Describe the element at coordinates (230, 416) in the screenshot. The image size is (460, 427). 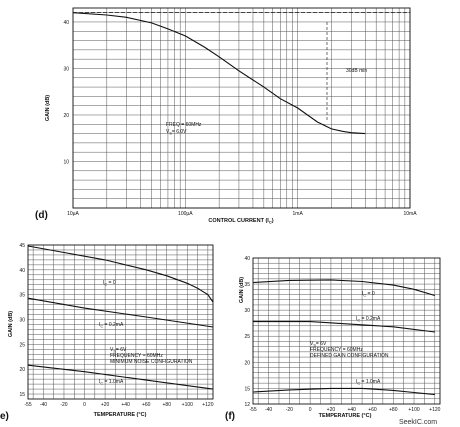
I see `chart-f-panel-label: (f)` at that location.